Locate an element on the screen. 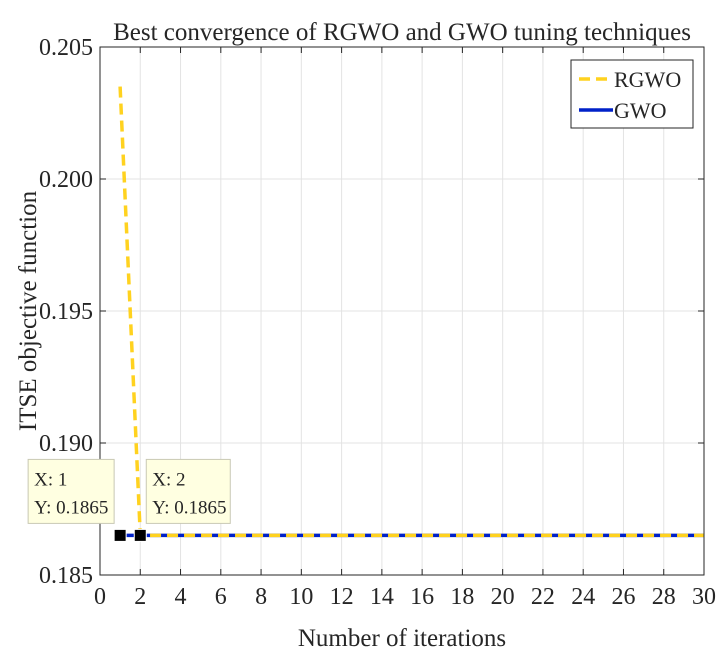  datatip-x-text: X: 1 is located at coordinates (50, 479).